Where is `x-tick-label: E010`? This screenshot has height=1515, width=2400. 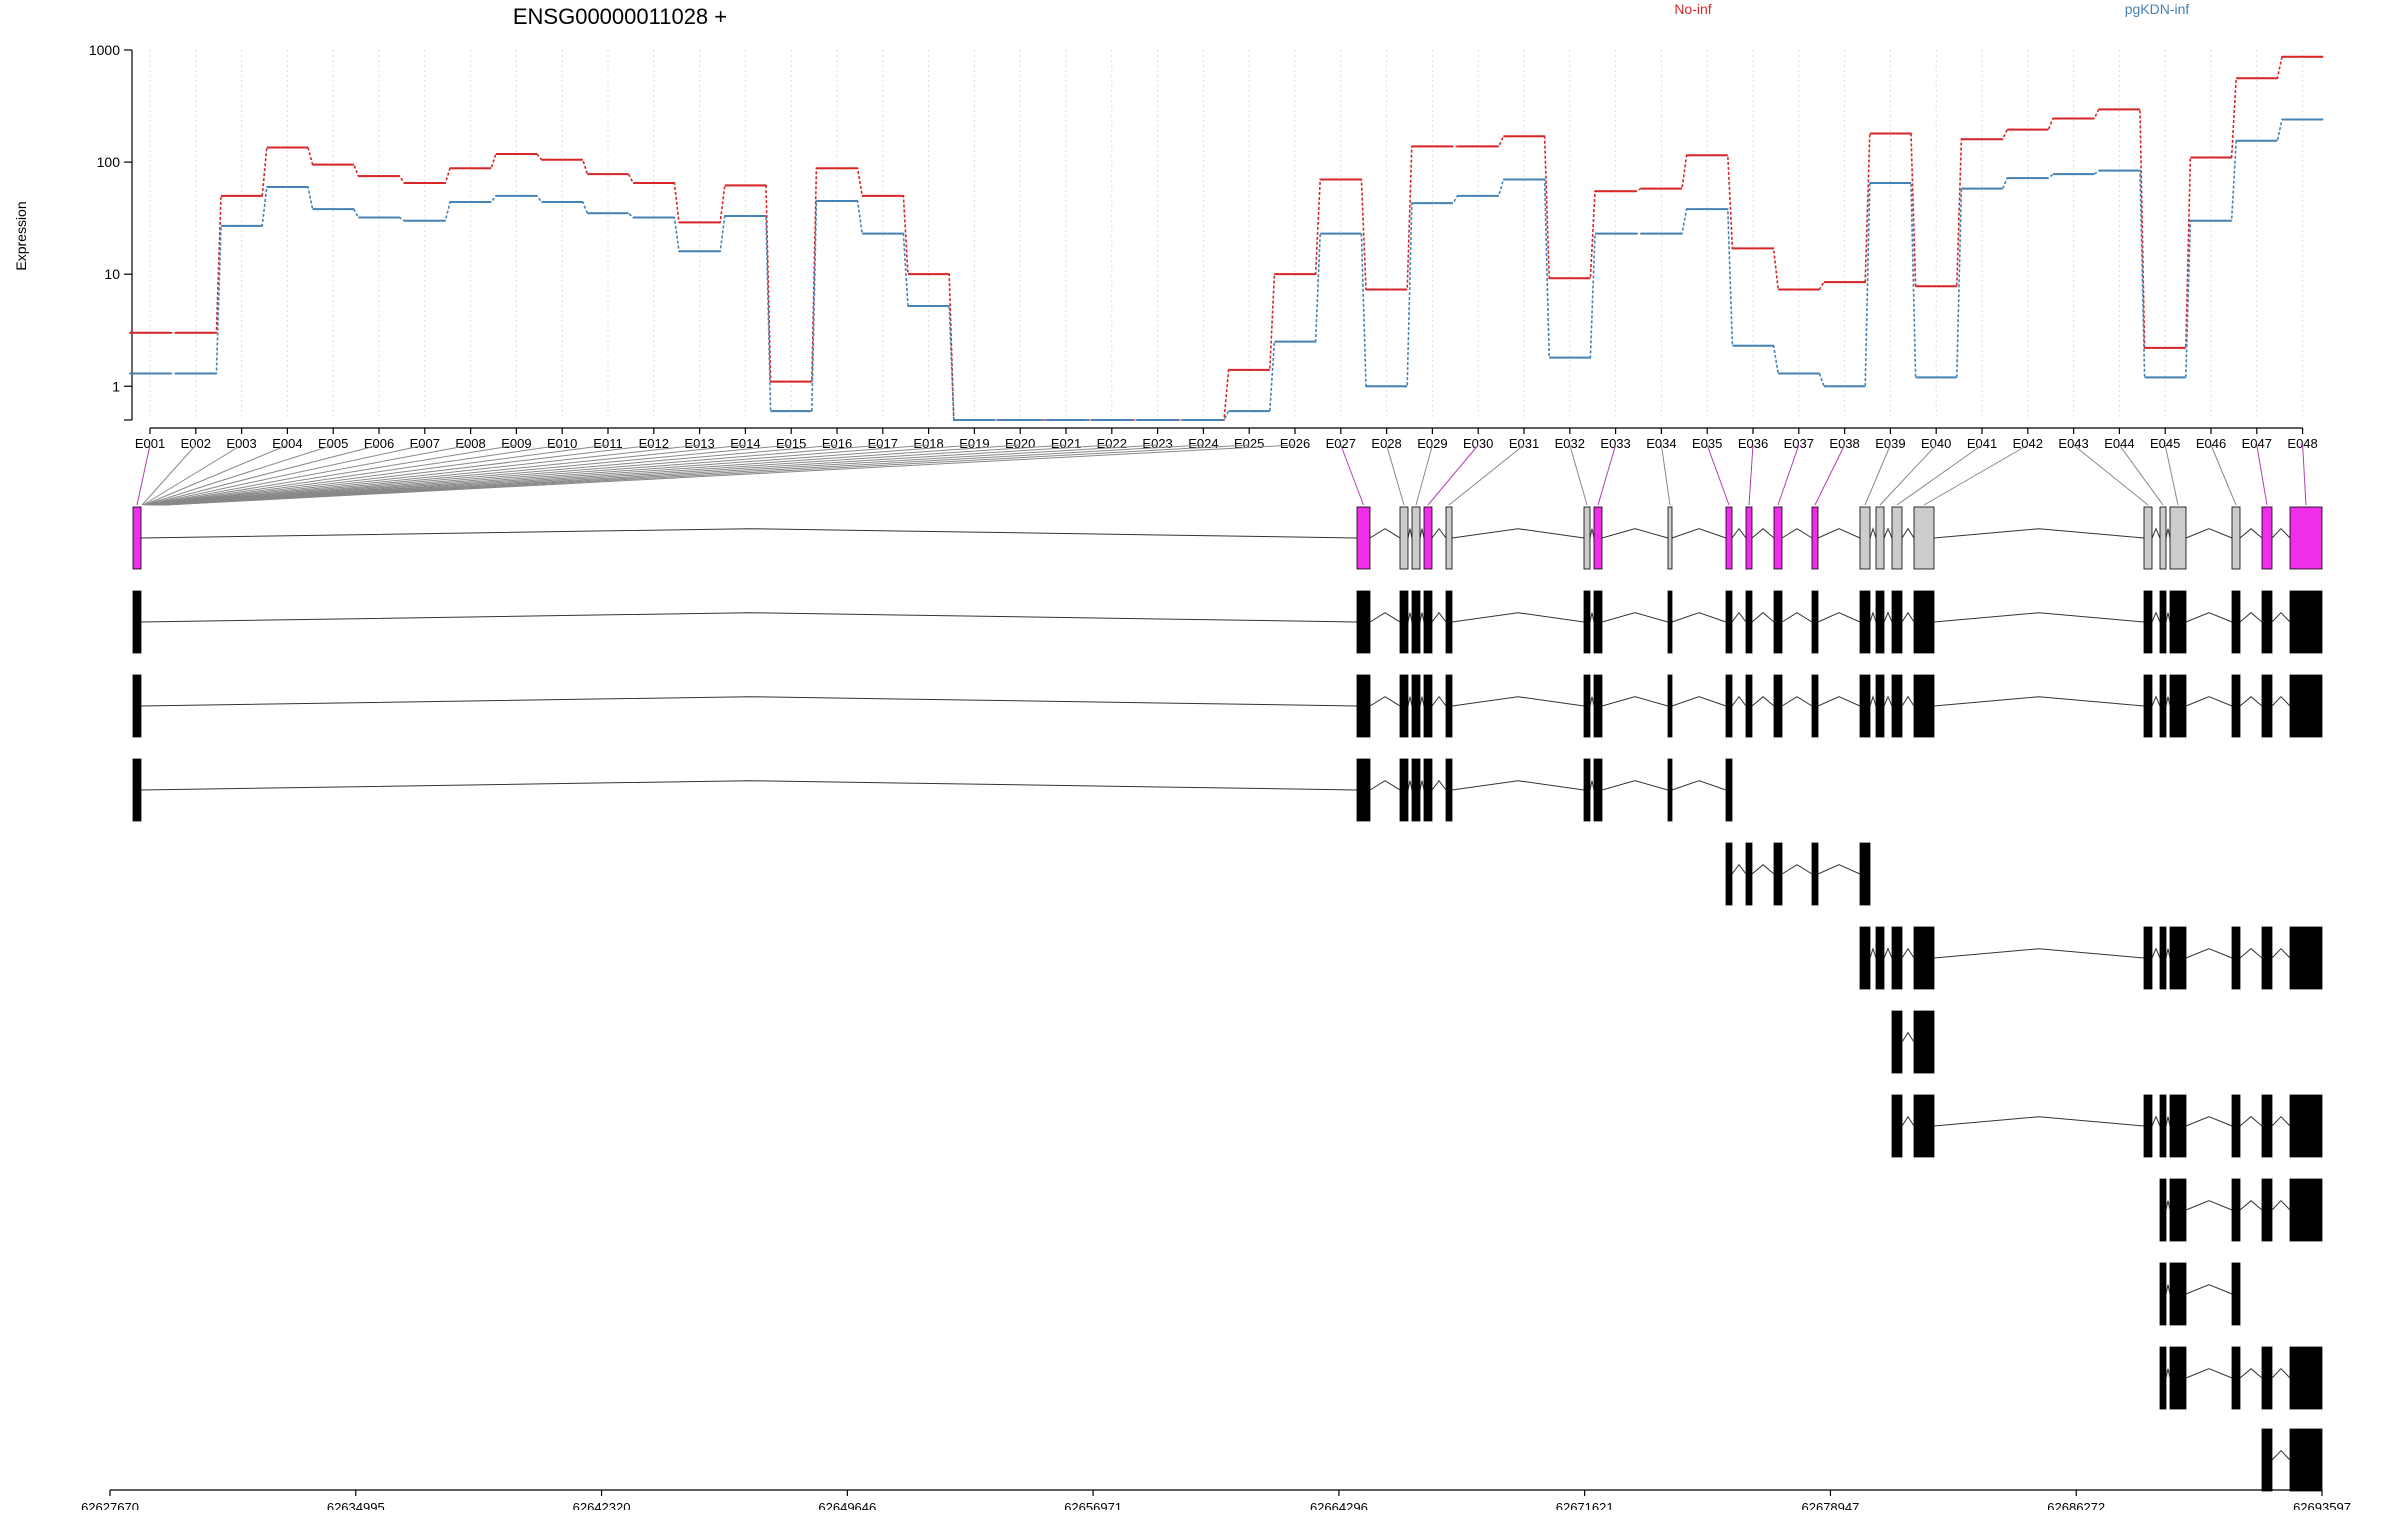
x-tick-label: E010 is located at coordinates (562, 443).